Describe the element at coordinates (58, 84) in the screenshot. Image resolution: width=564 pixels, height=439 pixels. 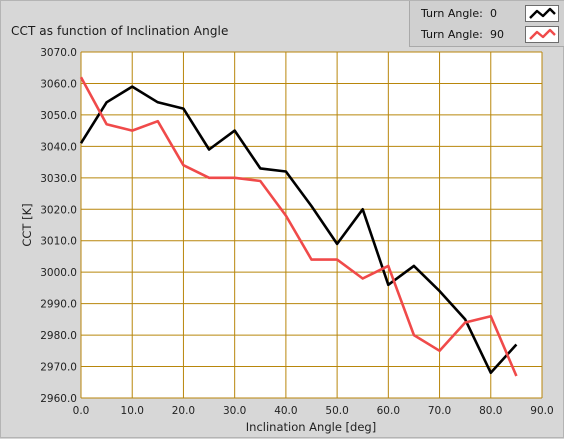
I see `y-tick-label: 3060.0` at that location.